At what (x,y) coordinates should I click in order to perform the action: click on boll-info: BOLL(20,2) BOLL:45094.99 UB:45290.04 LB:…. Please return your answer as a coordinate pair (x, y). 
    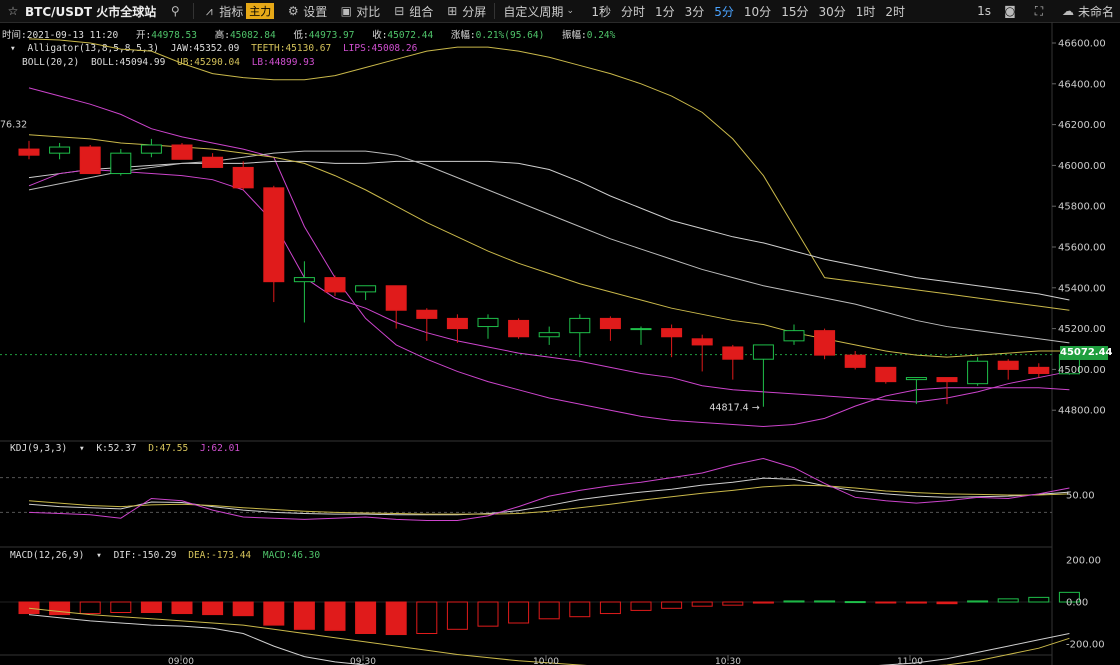
    Looking at the image, I should click on (171, 62).